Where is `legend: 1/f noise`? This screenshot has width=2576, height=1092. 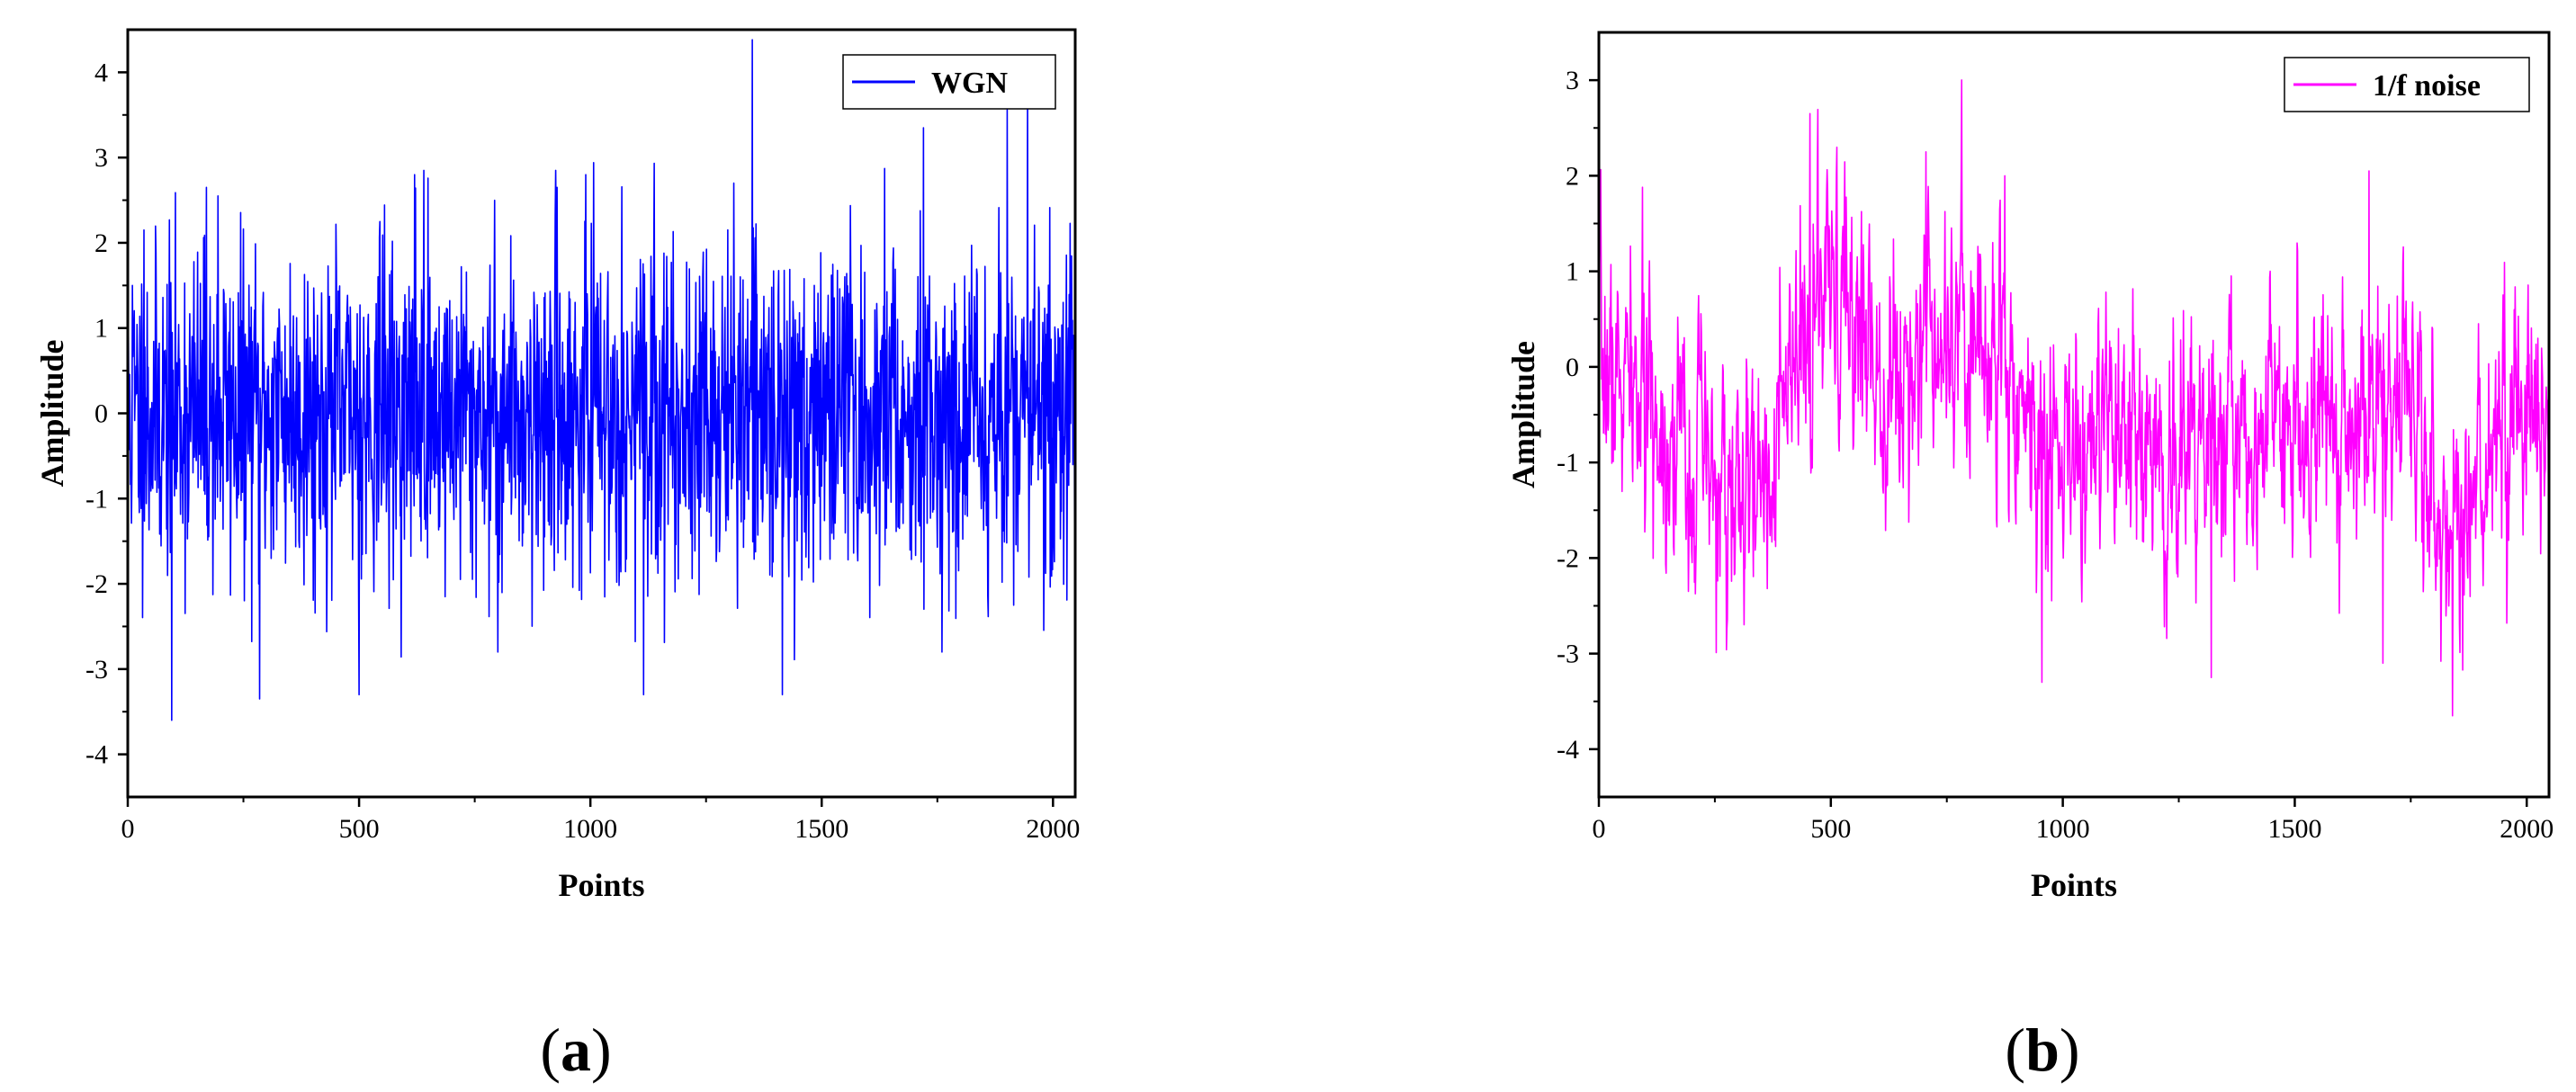
legend: 1/f noise is located at coordinates (2407, 84).